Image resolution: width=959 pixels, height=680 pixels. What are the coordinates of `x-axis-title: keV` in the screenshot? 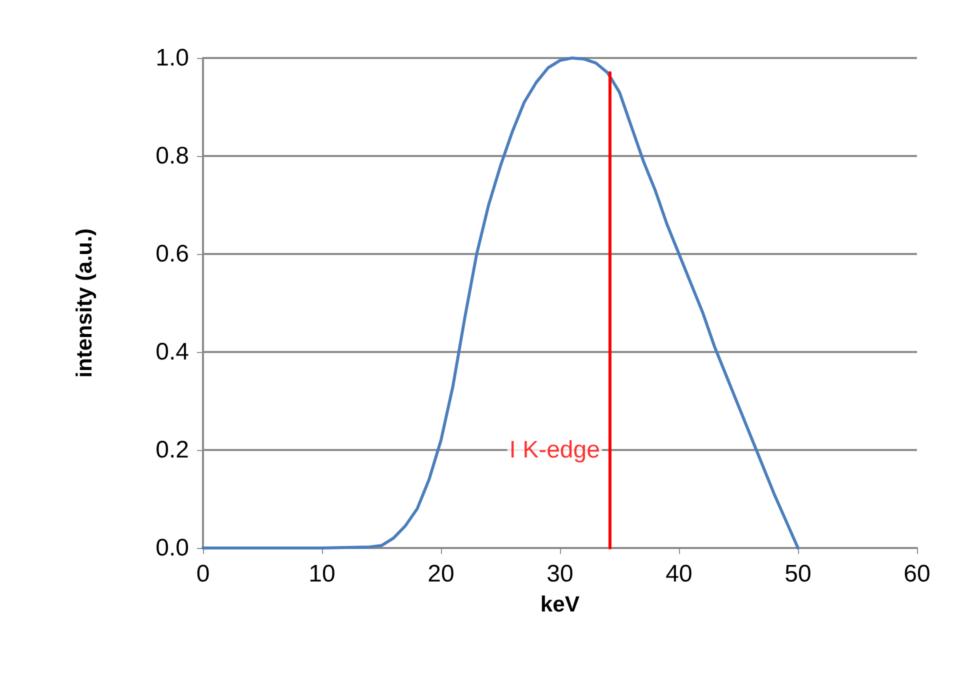 It's located at (560, 604).